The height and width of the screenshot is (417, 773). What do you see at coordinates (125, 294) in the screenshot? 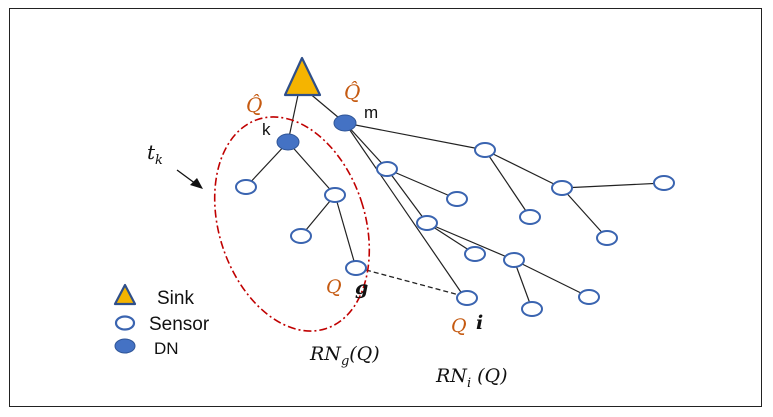
I see `legend-sink-icon` at bounding box center [125, 294].